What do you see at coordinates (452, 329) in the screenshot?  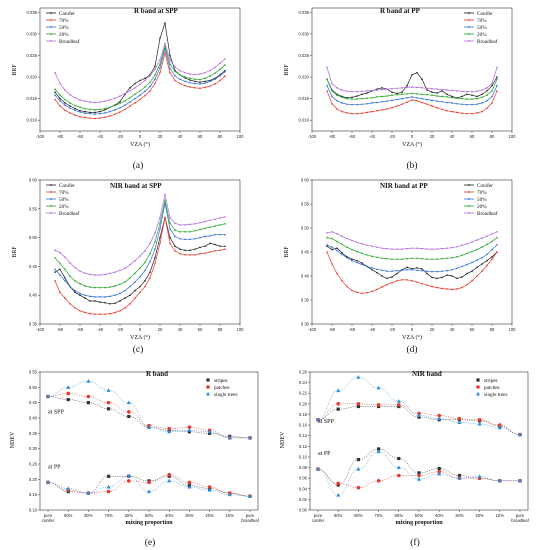 I see `x-tick-label: 40` at bounding box center [452, 329].